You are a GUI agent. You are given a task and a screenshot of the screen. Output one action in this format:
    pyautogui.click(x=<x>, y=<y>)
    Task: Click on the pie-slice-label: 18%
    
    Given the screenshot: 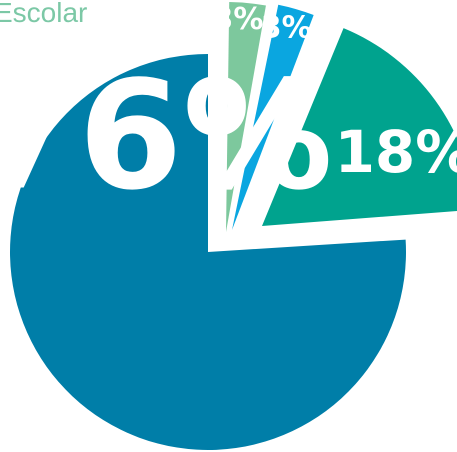 What is the action you would take?
    pyautogui.click(x=396, y=152)
    